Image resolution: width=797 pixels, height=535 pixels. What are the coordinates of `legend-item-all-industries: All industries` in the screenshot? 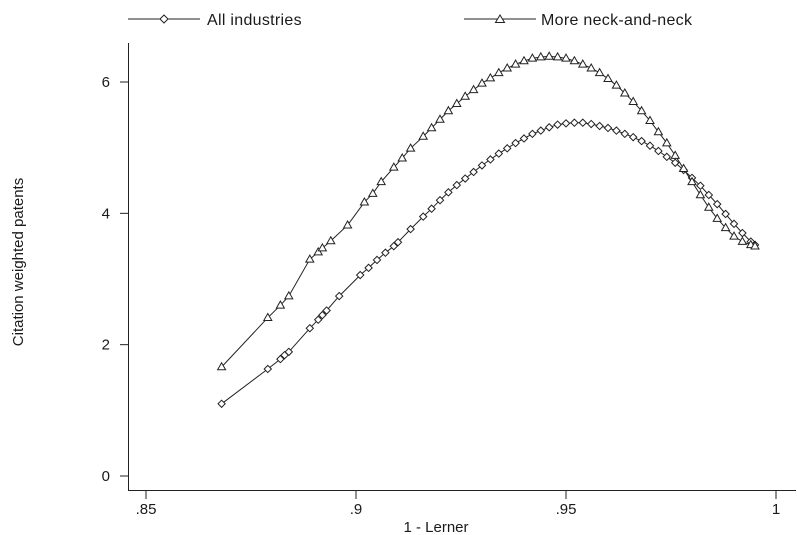 It's located at (215, 20).